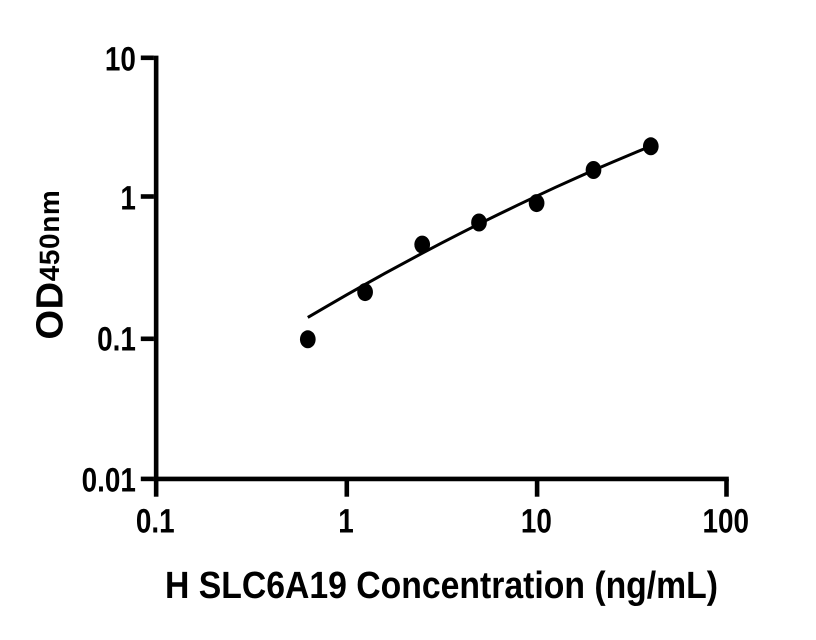 The image size is (816, 640). What do you see at coordinates (726, 522) in the screenshot?
I see `svg-text: 100` at bounding box center [726, 522].